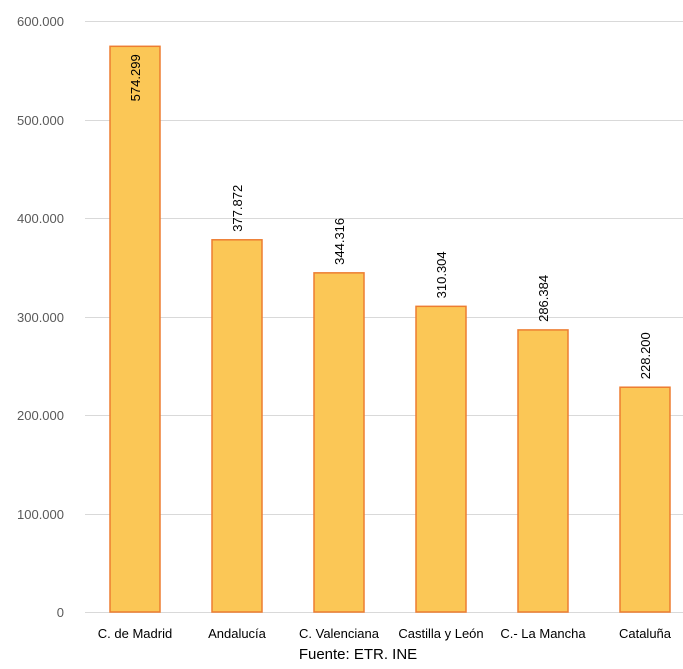  What do you see at coordinates (645, 633) in the screenshot?
I see `x-category-label: Cataluña` at bounding box center [645, 633].